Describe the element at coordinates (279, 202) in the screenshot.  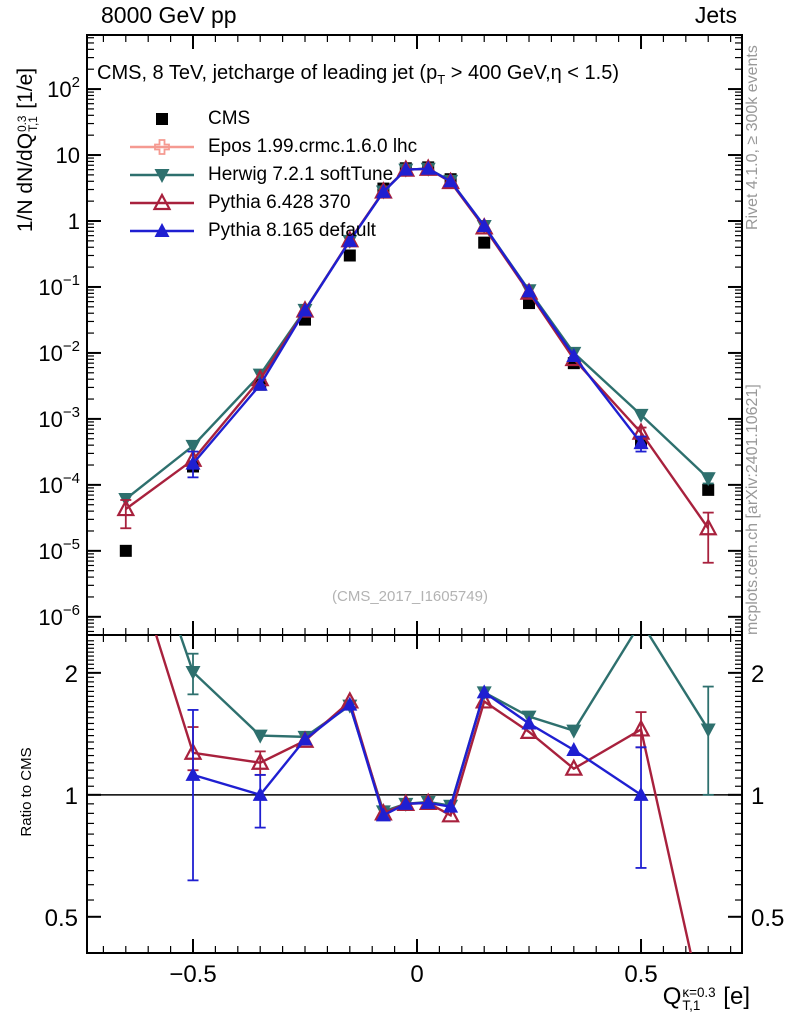
I see `legend-label: Pythia 6.428 370` at that location.